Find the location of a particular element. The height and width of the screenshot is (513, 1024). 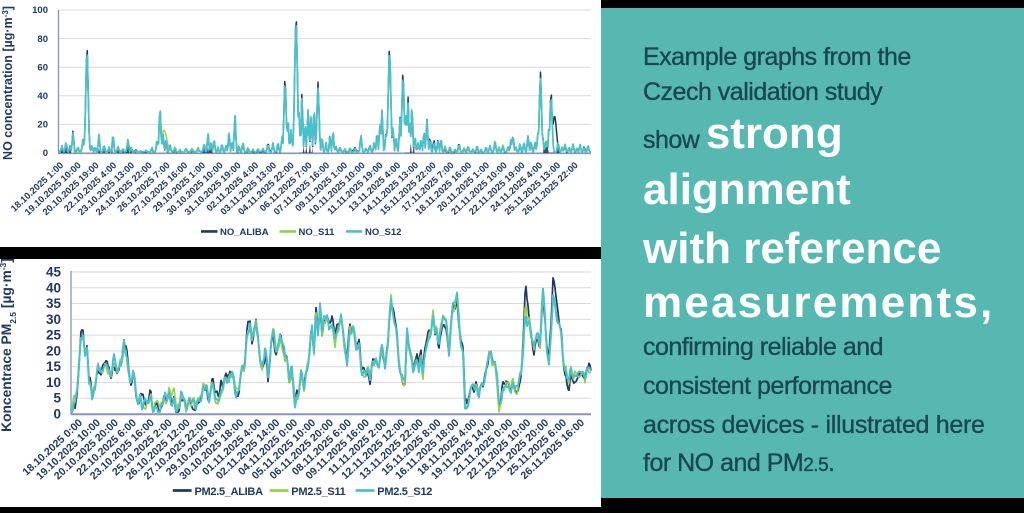

svg-text: 30 is located at coordinates (53, 319).